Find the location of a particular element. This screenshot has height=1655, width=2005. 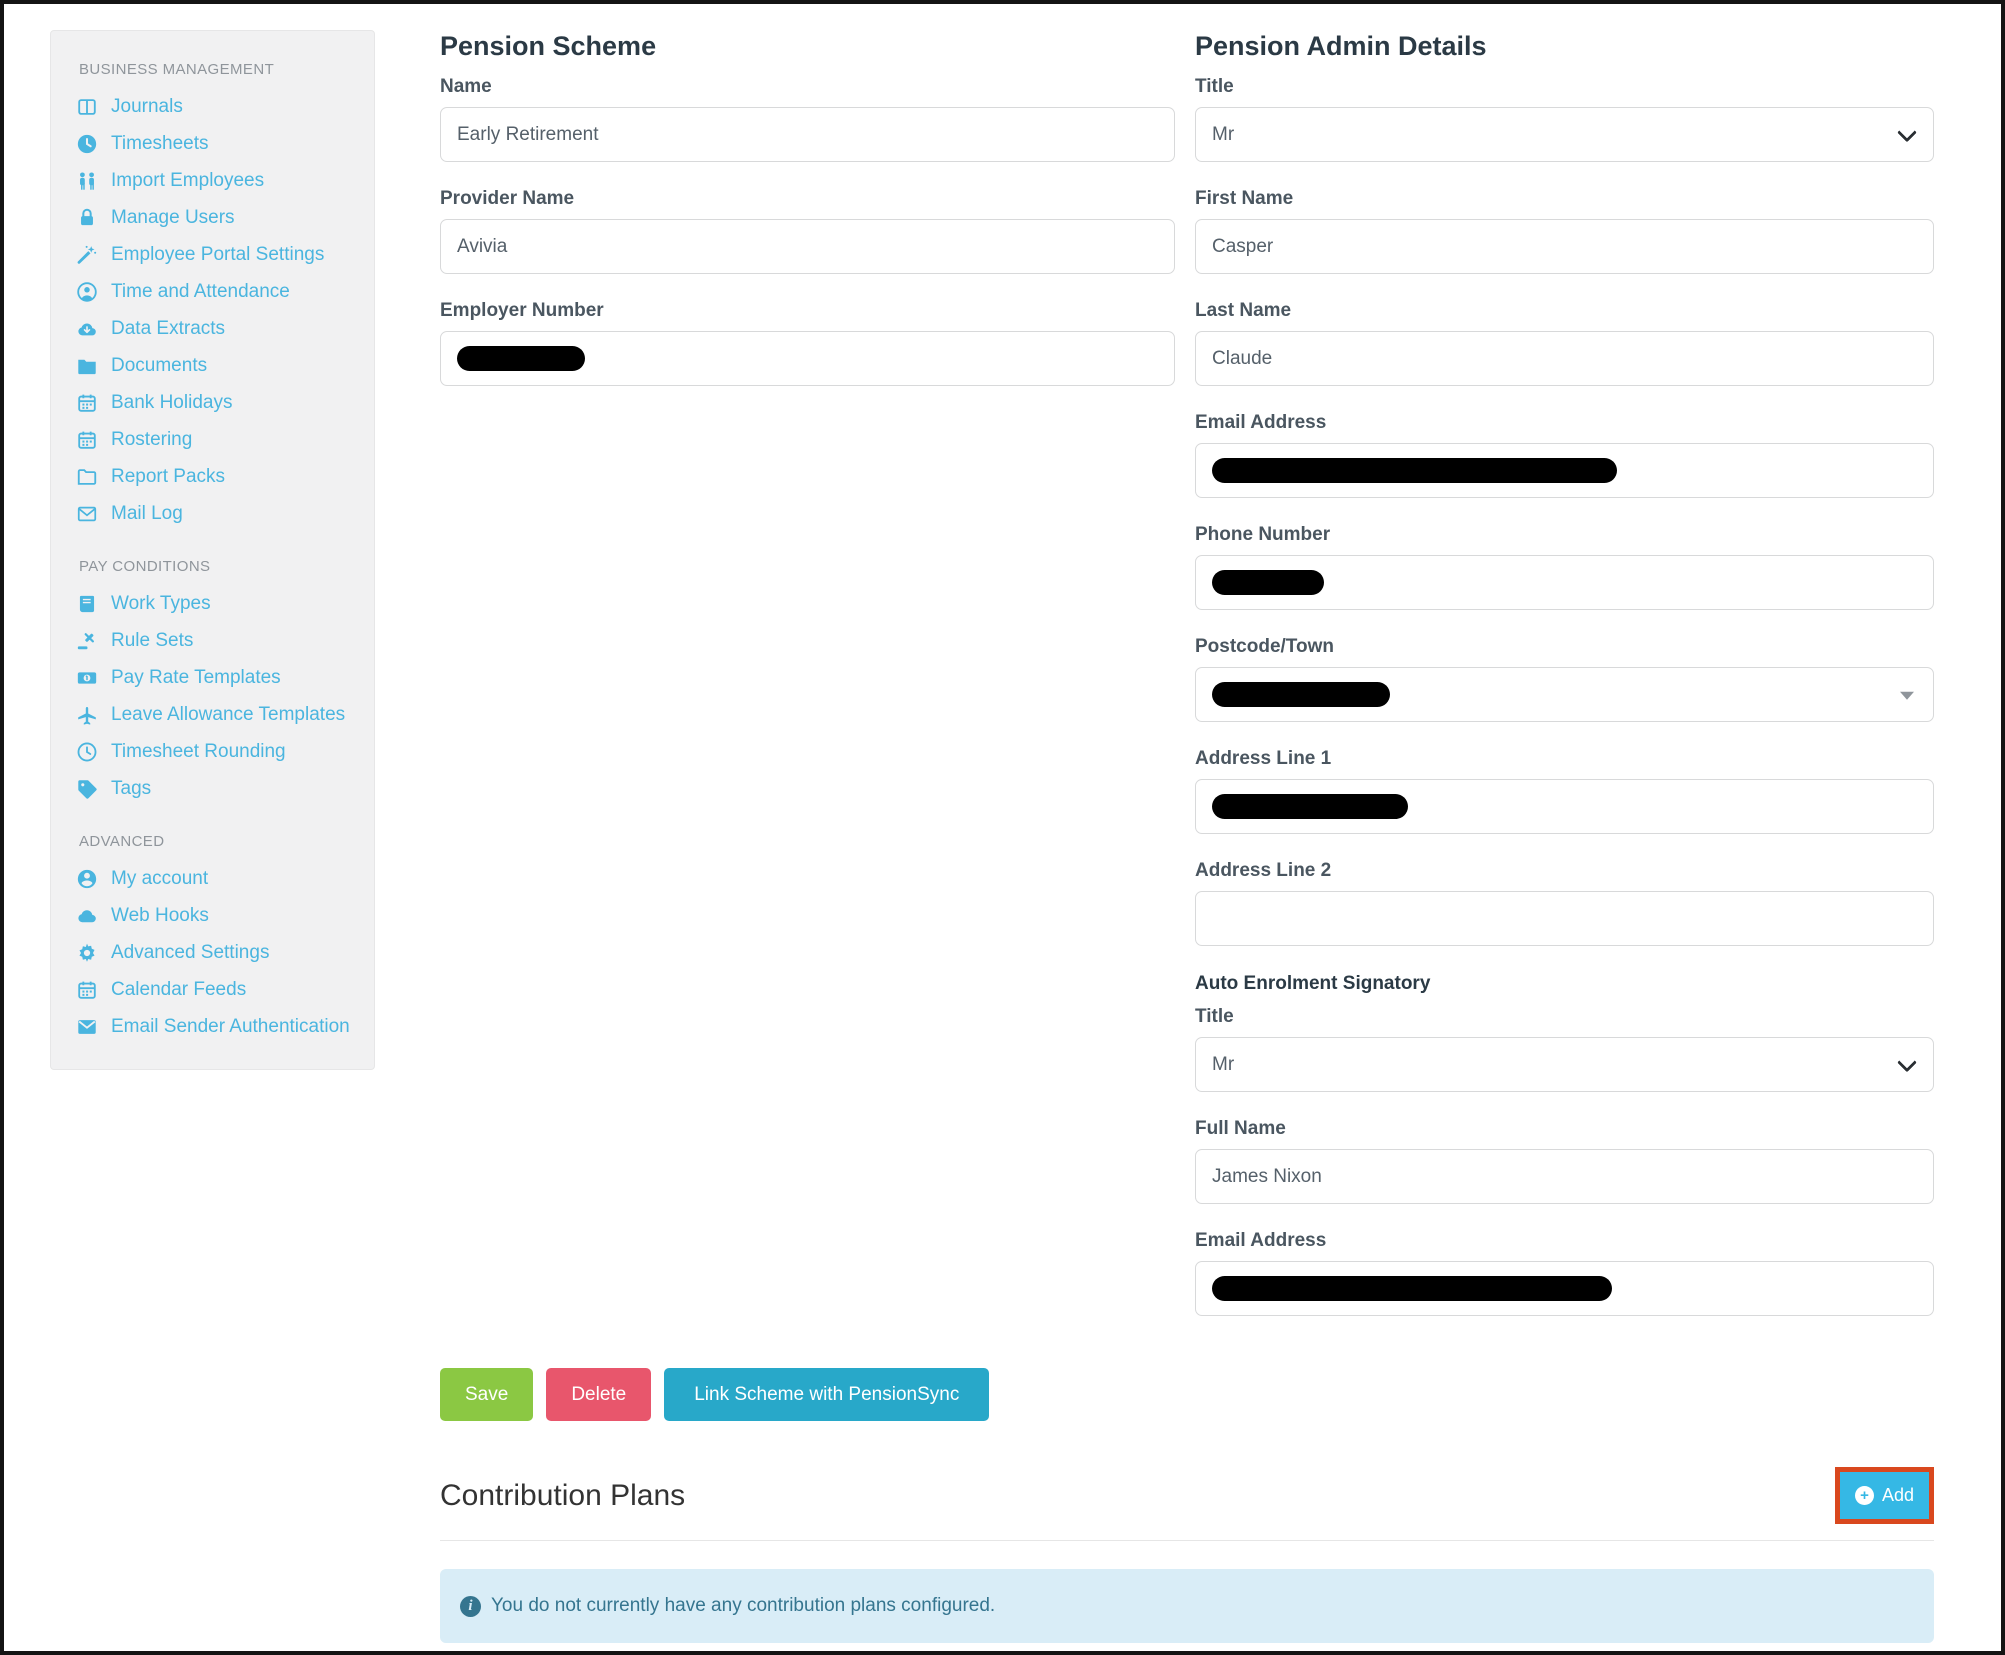

email-field-group: Email Address is located at coordinates (1564, 455).